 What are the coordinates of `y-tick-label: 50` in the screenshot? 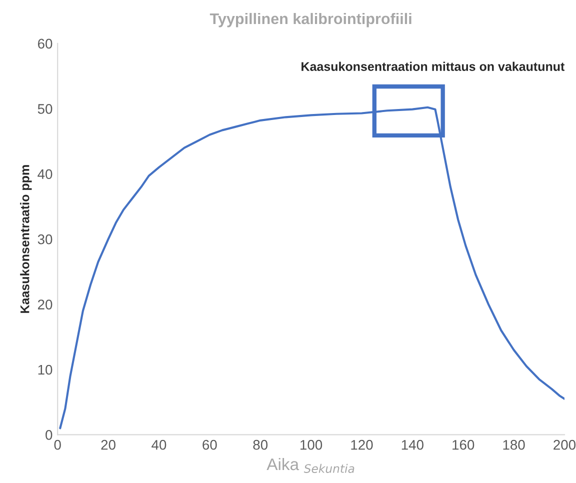 It's located at (45, 109).